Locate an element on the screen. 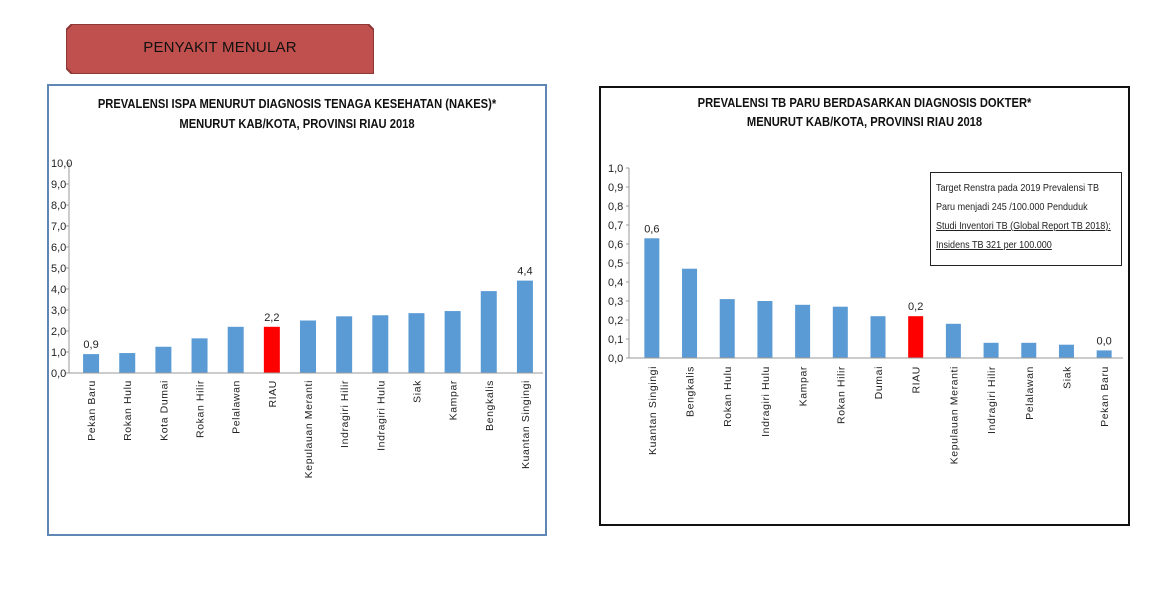  ispa-chart-title-line-2: MENURUT KAB/KOTA, PROVINSI RIAU 2018 is located at coordinates (297, 123).